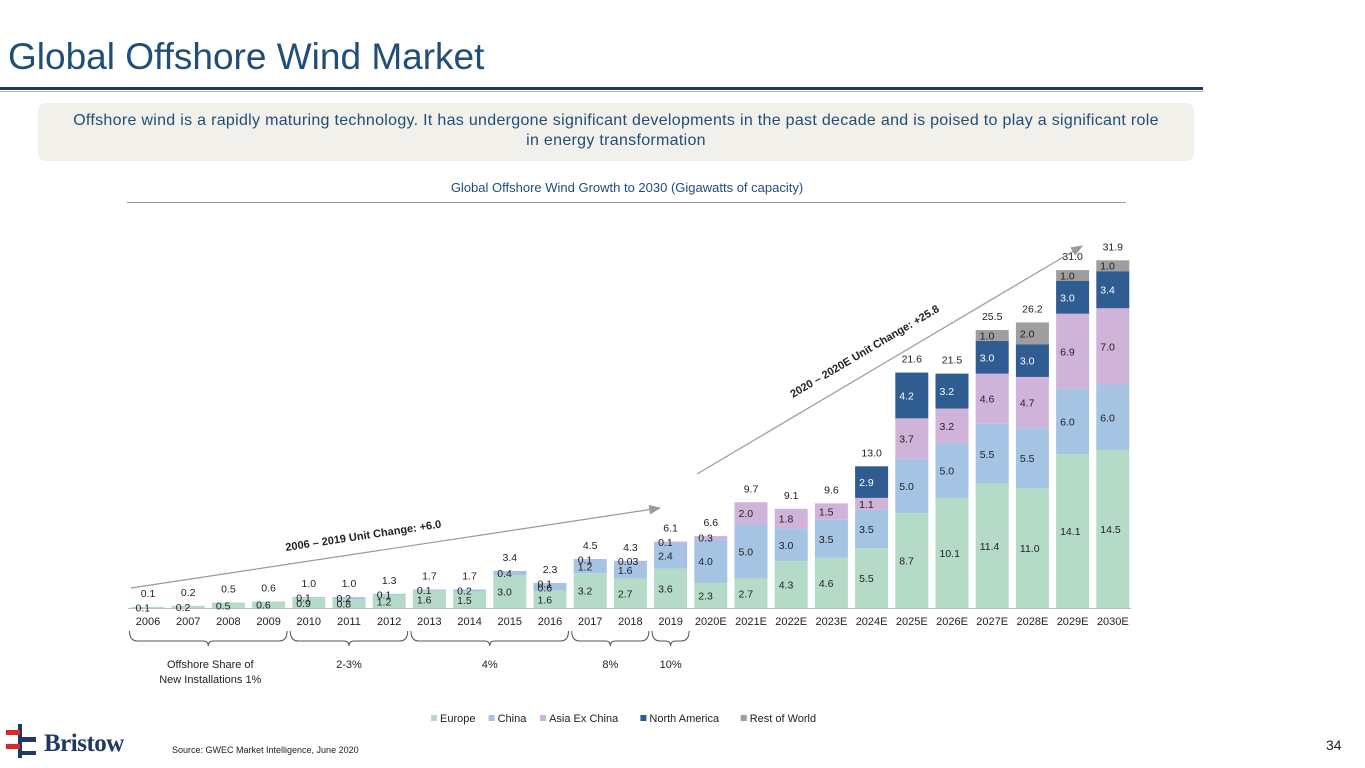 The image size is (1365, 768). Describe the element at coordinates (1070, 532) in the screenshot. I see `data-label-europe: 14.1` at that location.